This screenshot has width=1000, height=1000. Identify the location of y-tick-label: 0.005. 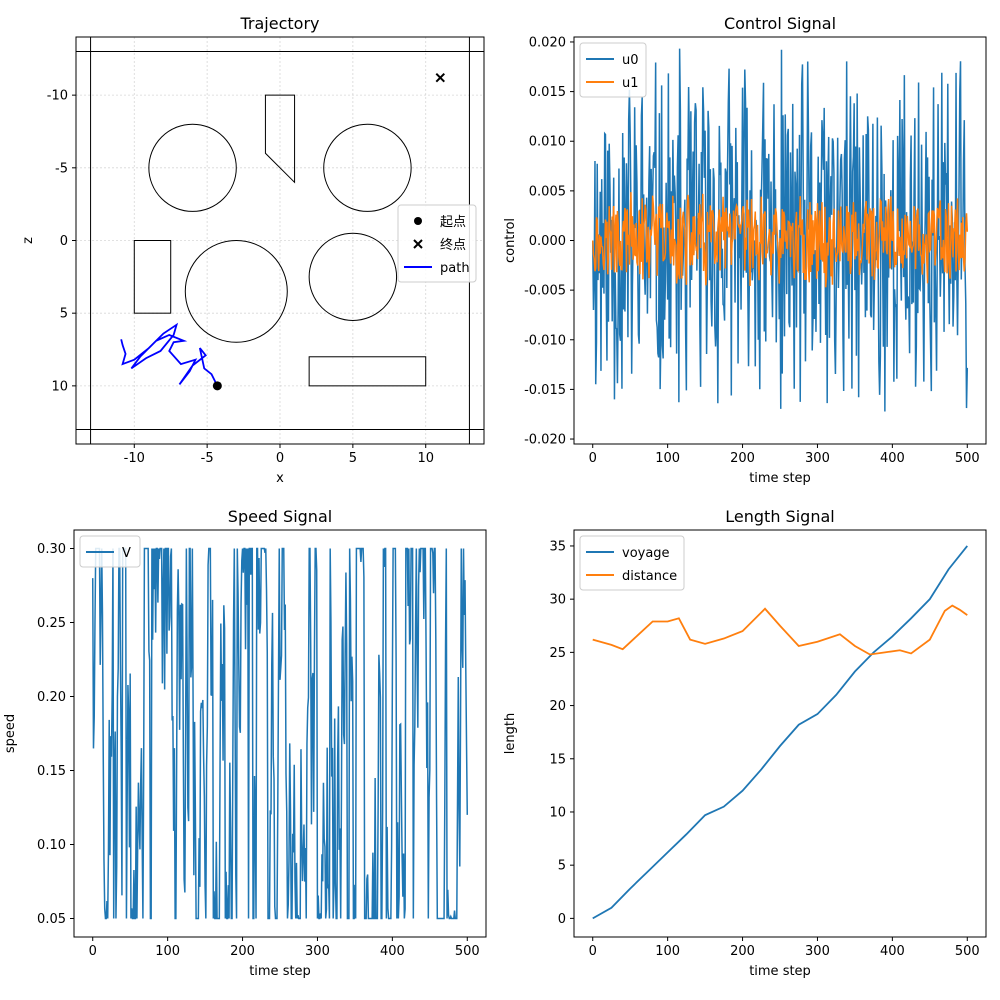
(547, 191).